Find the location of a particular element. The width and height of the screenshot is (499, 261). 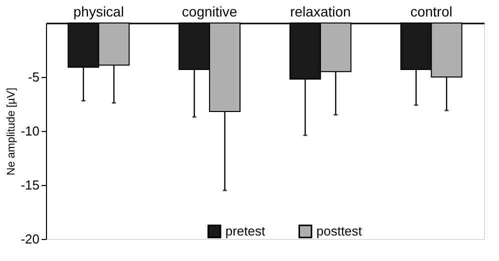

x-tick-label: cognitive is located at coordinates (210, 12).